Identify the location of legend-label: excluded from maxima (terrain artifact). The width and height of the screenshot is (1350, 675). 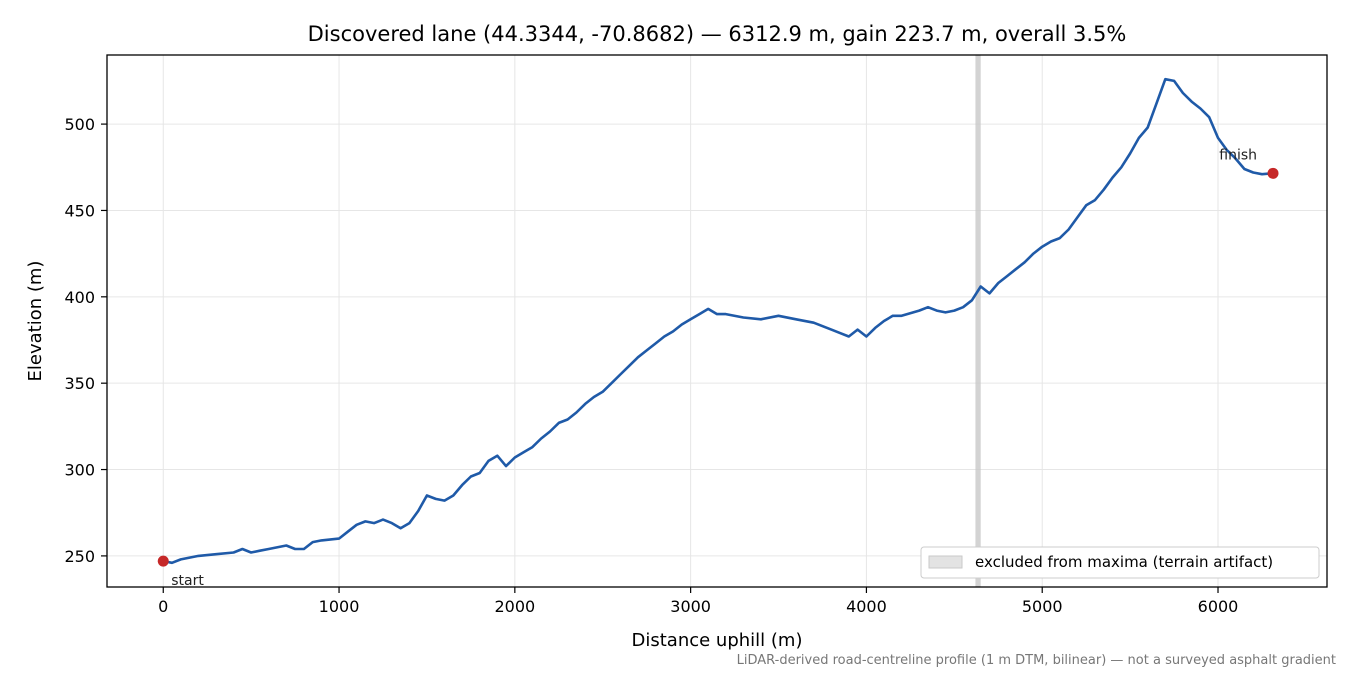
(1124, 562).